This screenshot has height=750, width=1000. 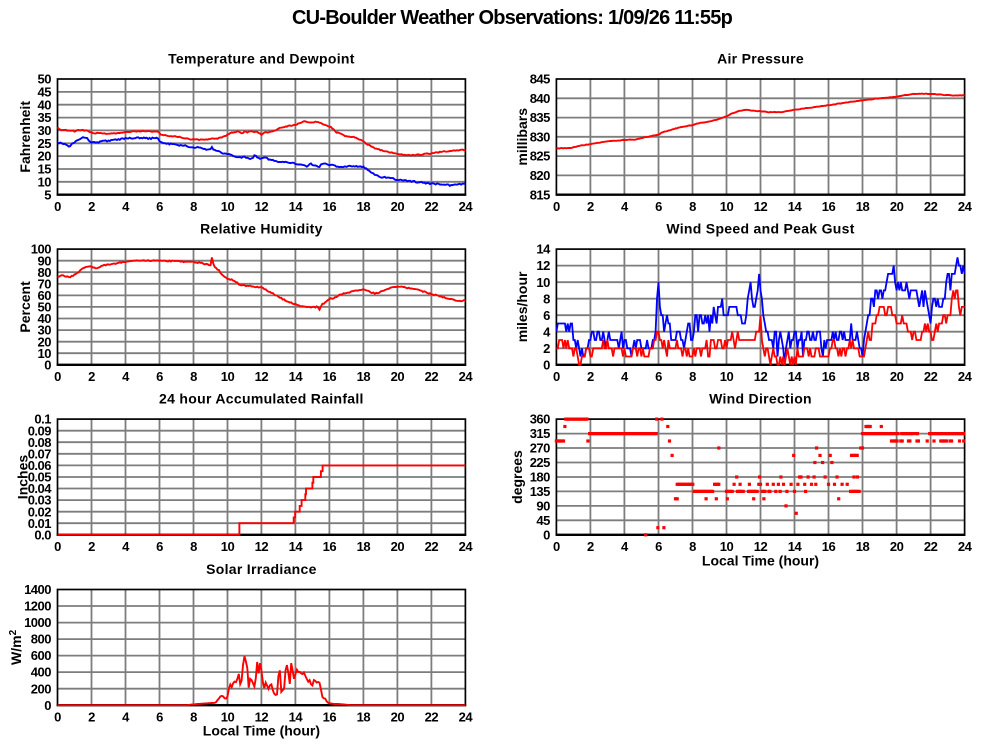 I want to click on svg-text: 80, so click(x=45, y=272).